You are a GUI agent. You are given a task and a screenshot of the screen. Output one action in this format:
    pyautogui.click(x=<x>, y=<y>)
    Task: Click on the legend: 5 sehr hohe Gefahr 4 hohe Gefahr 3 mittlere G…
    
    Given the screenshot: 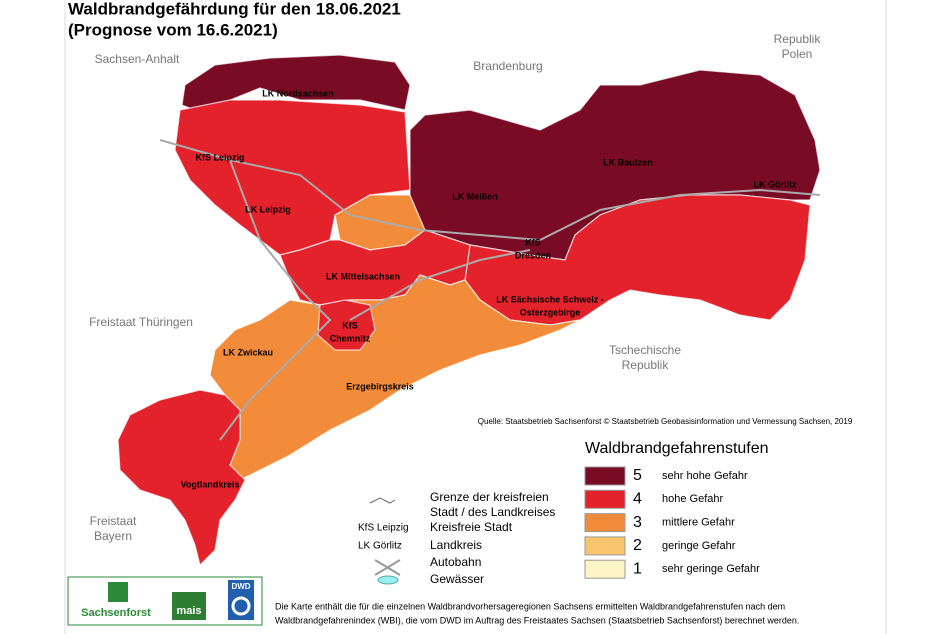 What is the action you would take?
    pyautogui.click(x=672, y=522)
    